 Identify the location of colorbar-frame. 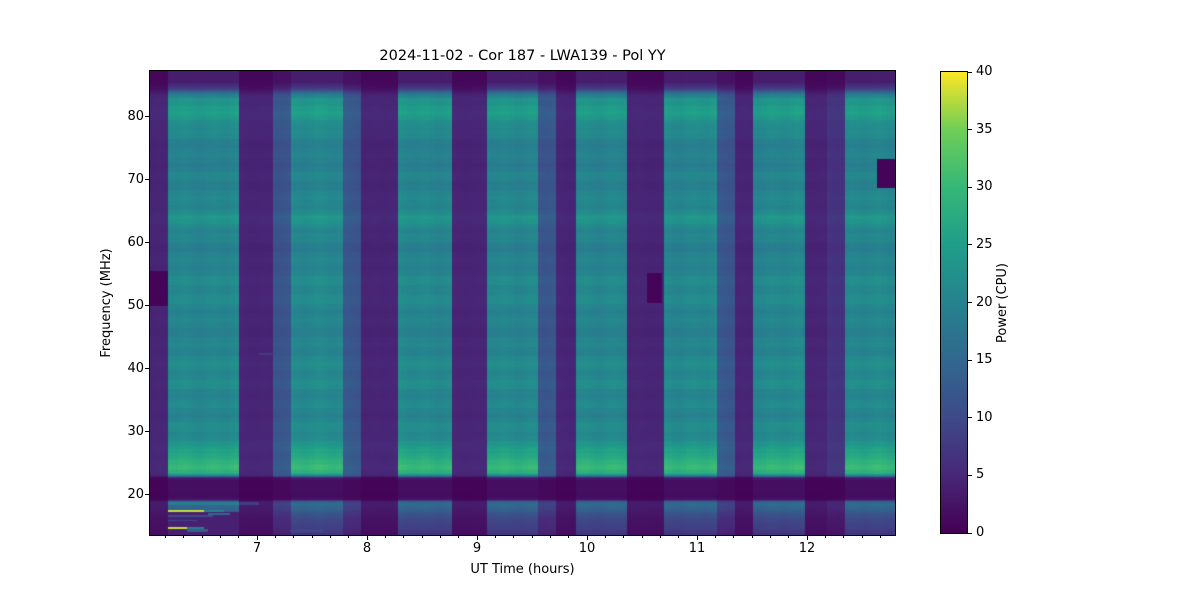
(954, 302).